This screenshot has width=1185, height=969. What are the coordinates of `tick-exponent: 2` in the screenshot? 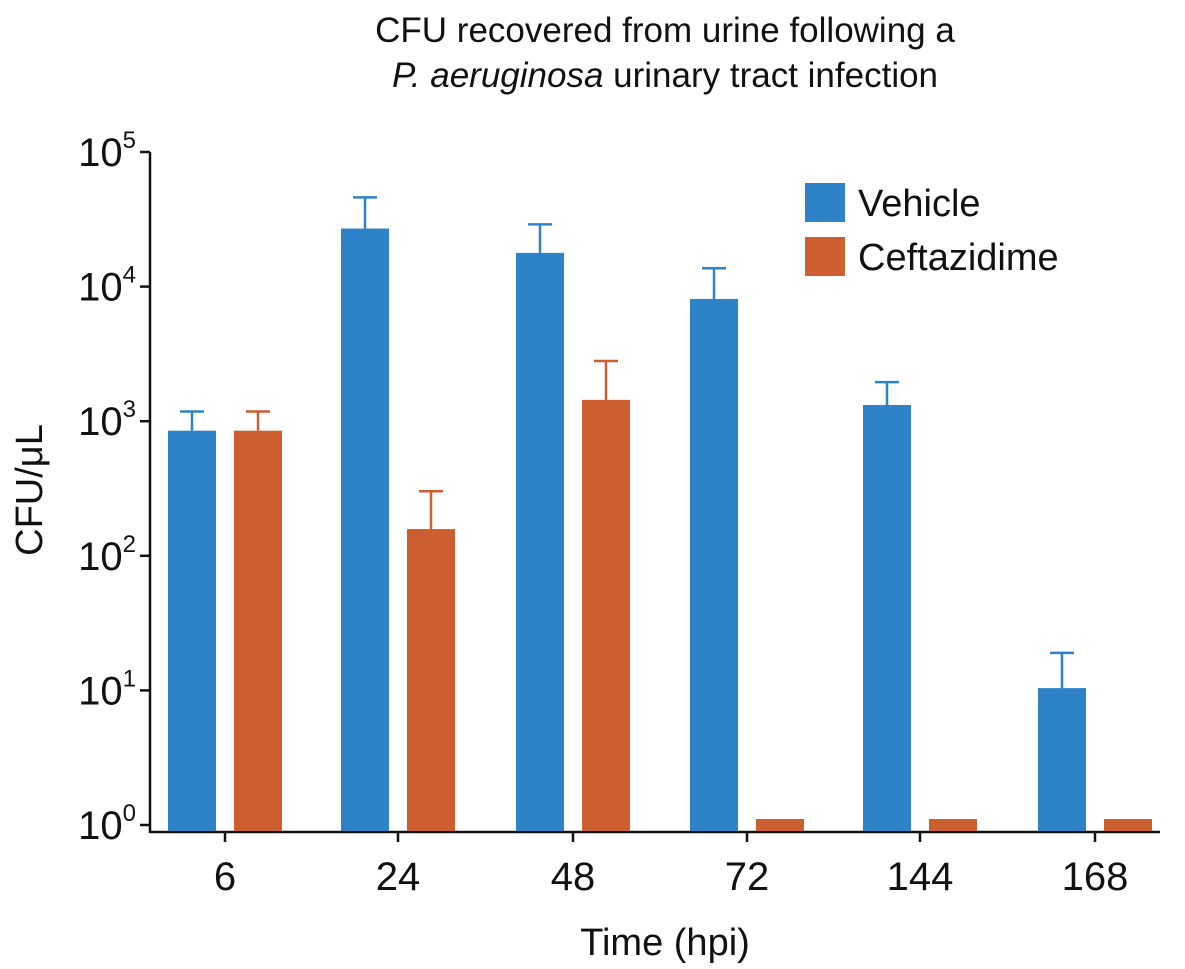 It's located at (129, 544).